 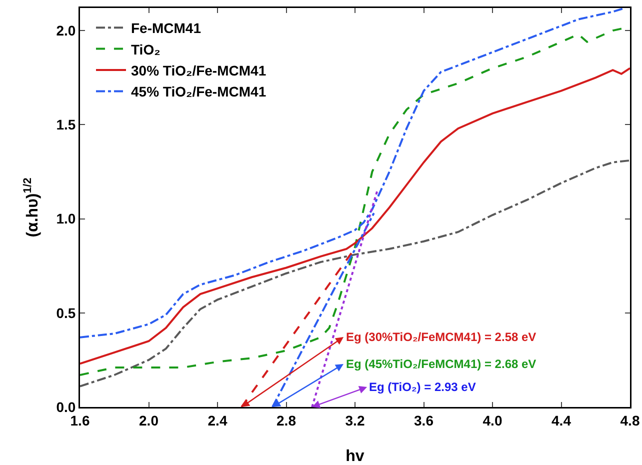 I want to click on x-tick-label: 4.8, so click(x=630, y=420).